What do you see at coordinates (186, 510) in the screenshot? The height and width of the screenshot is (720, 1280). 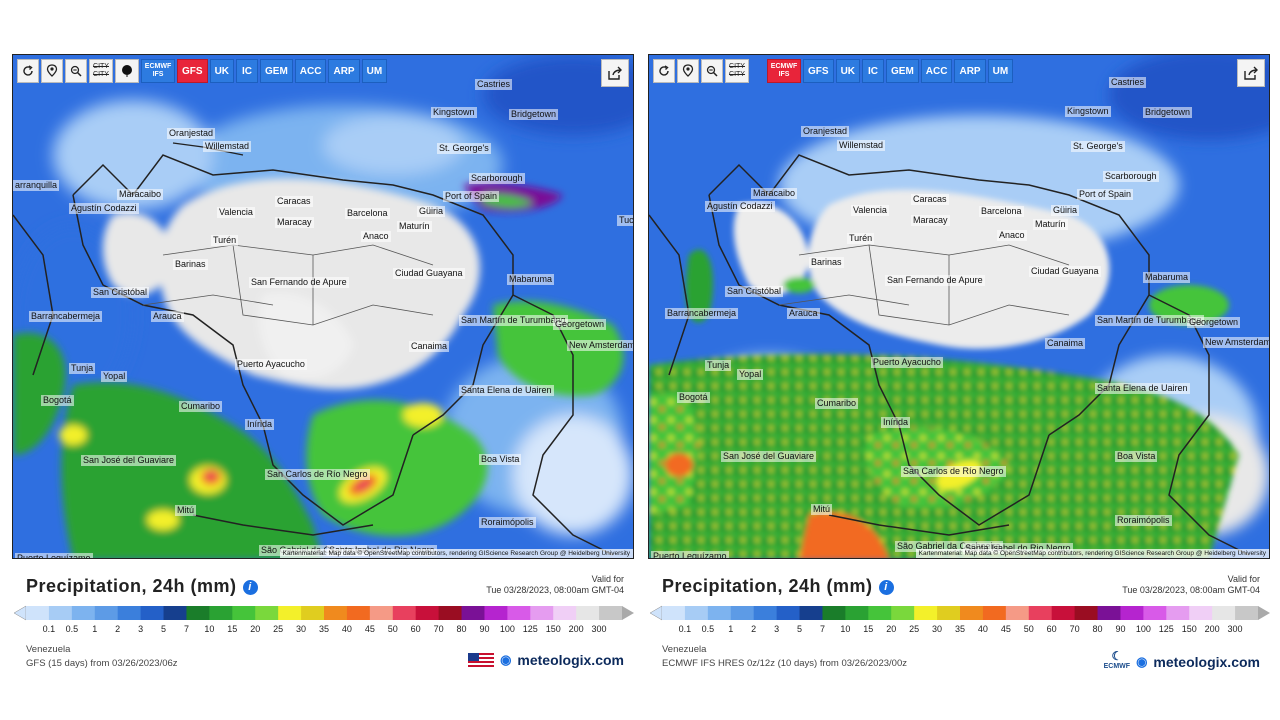 I see `city-label: Mitú` at bounding box center [186, 510].